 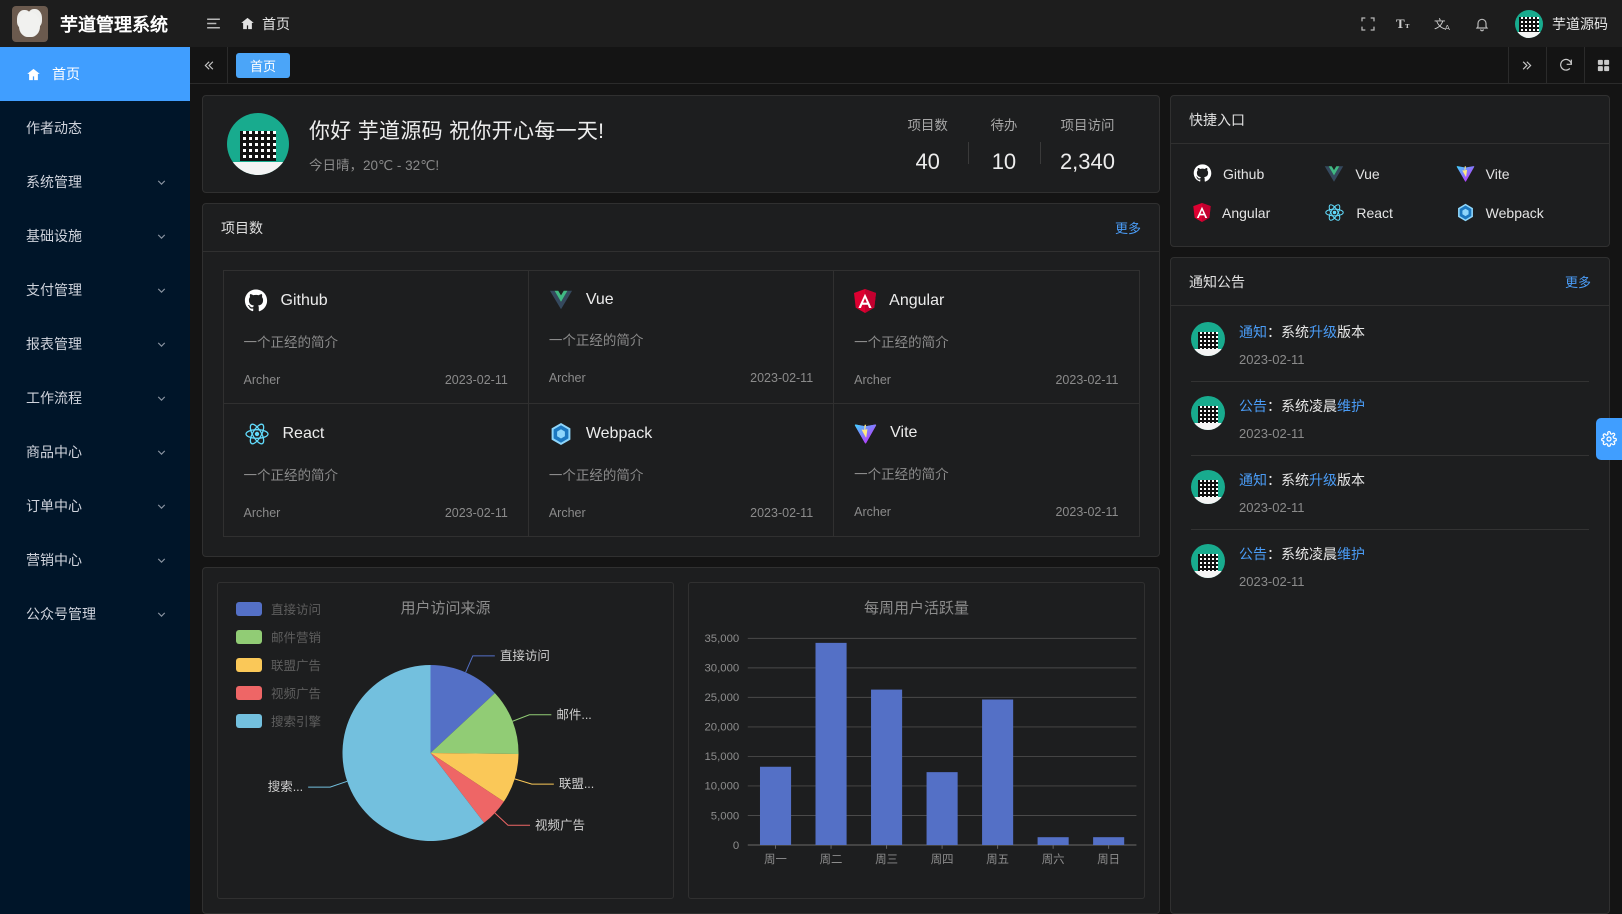 I want to click on pie-chart-visit-source: 用户访问来源 直接访问 邮件营销 联盟广告, so click(x=445, y=740).